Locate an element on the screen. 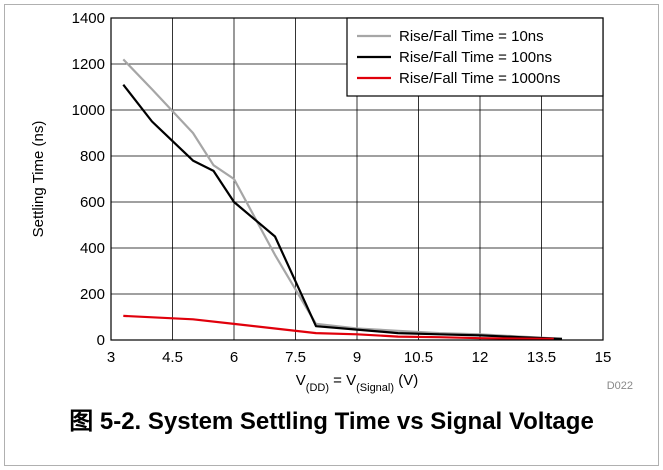 This screenshot has width=663, height=470. y-tick-label: 1000 is located at coordinates (88, 110).